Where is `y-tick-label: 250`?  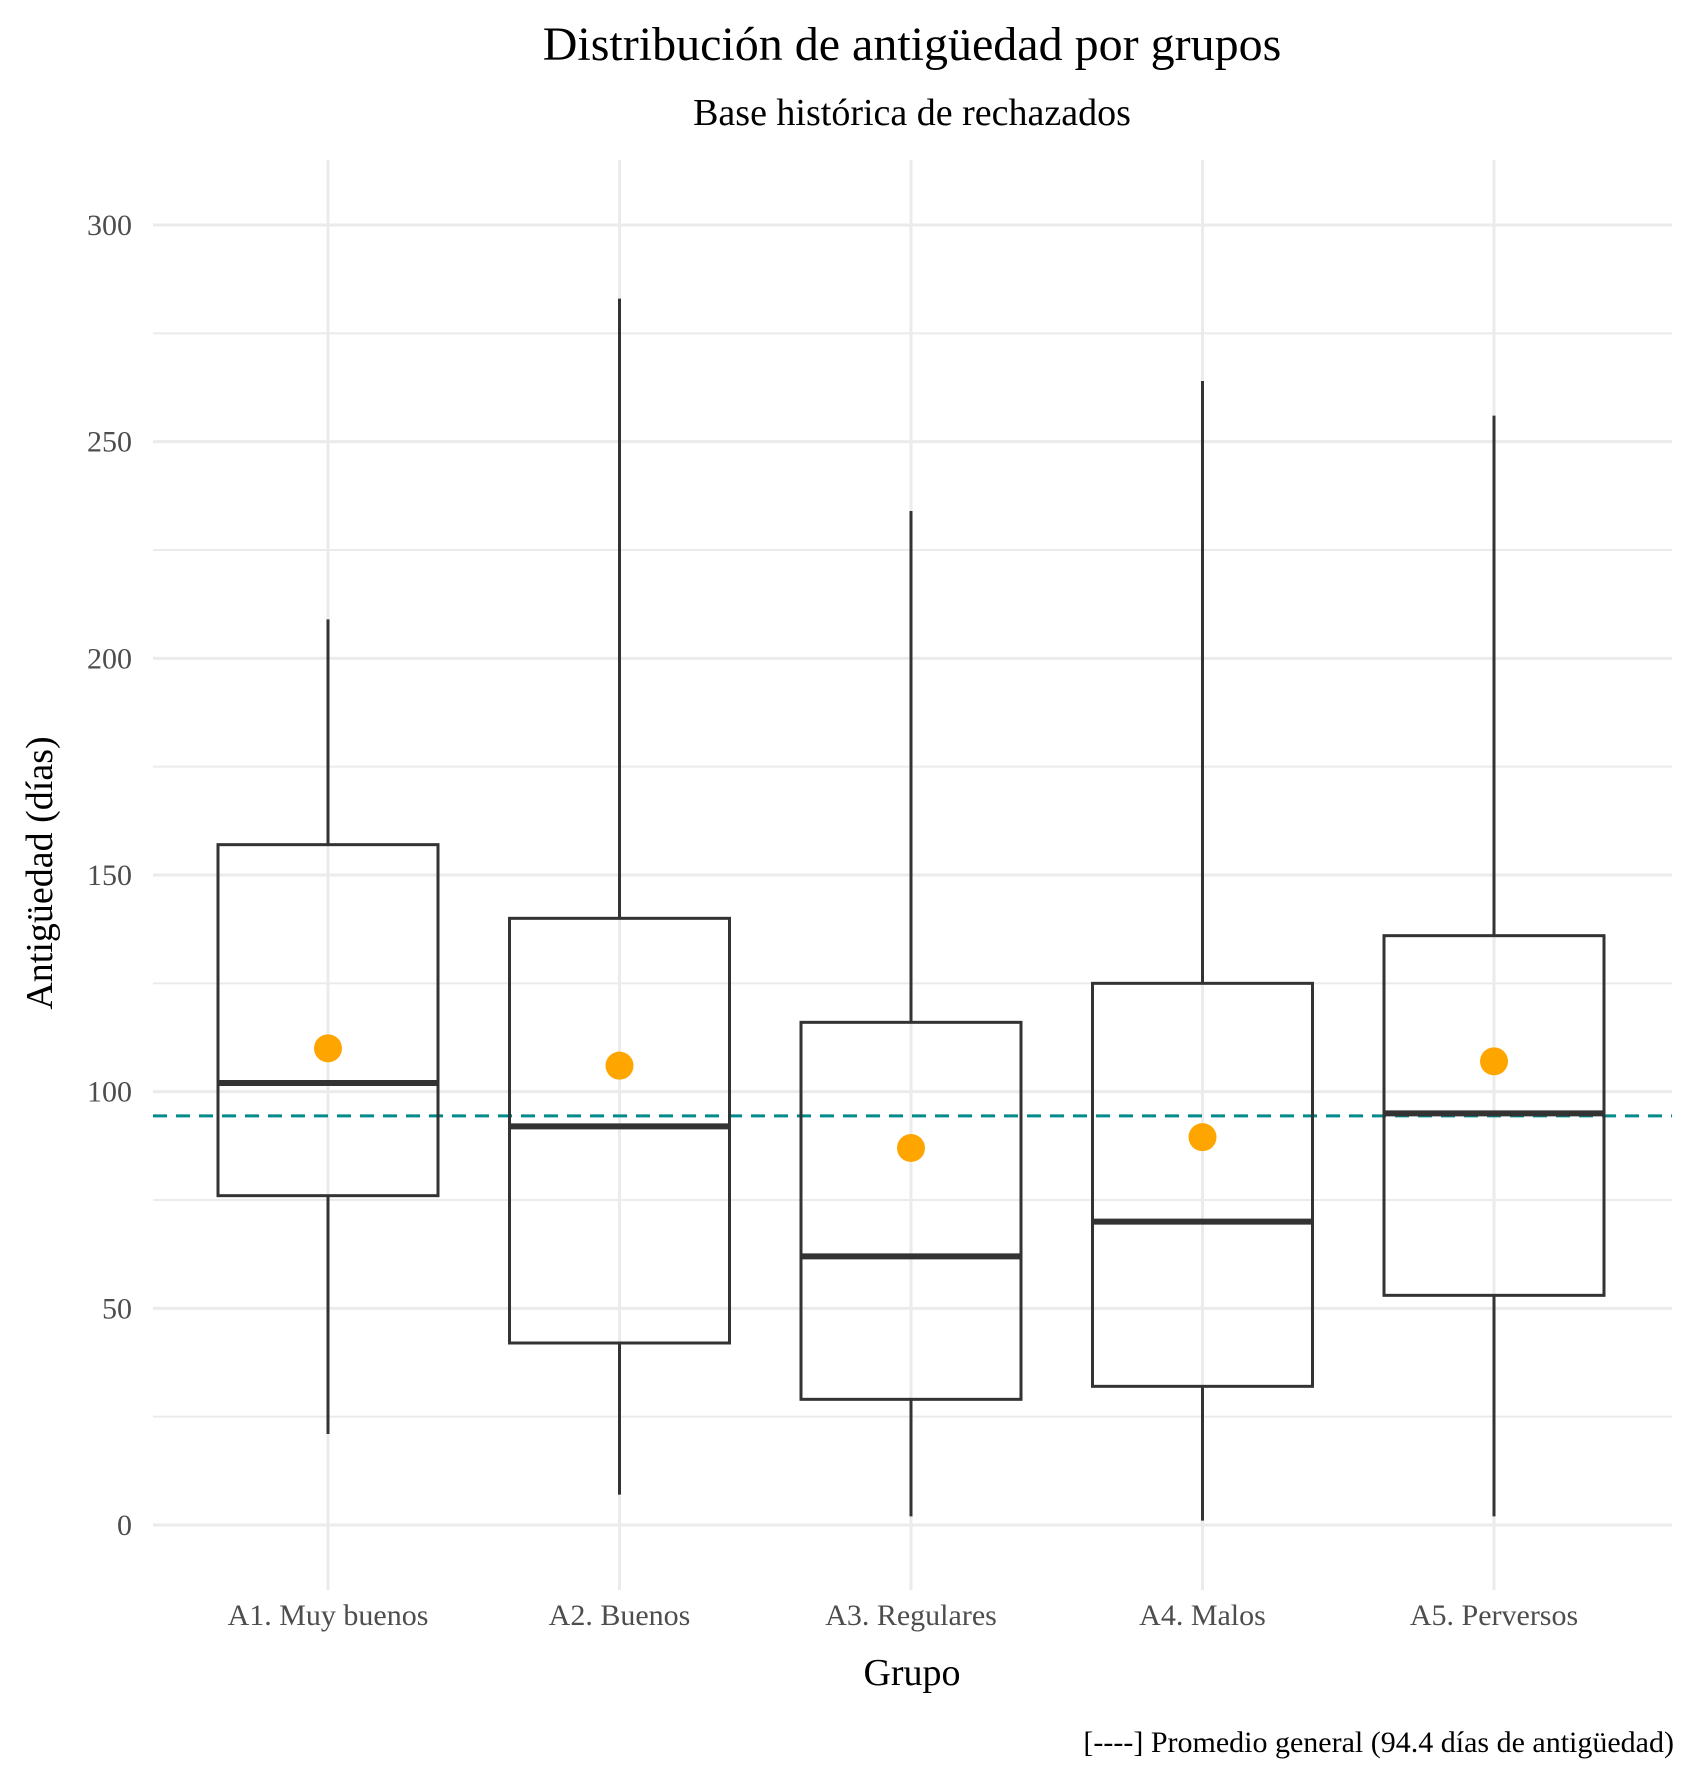 y-tick-label: 250 is located at coordinates (109, 442).